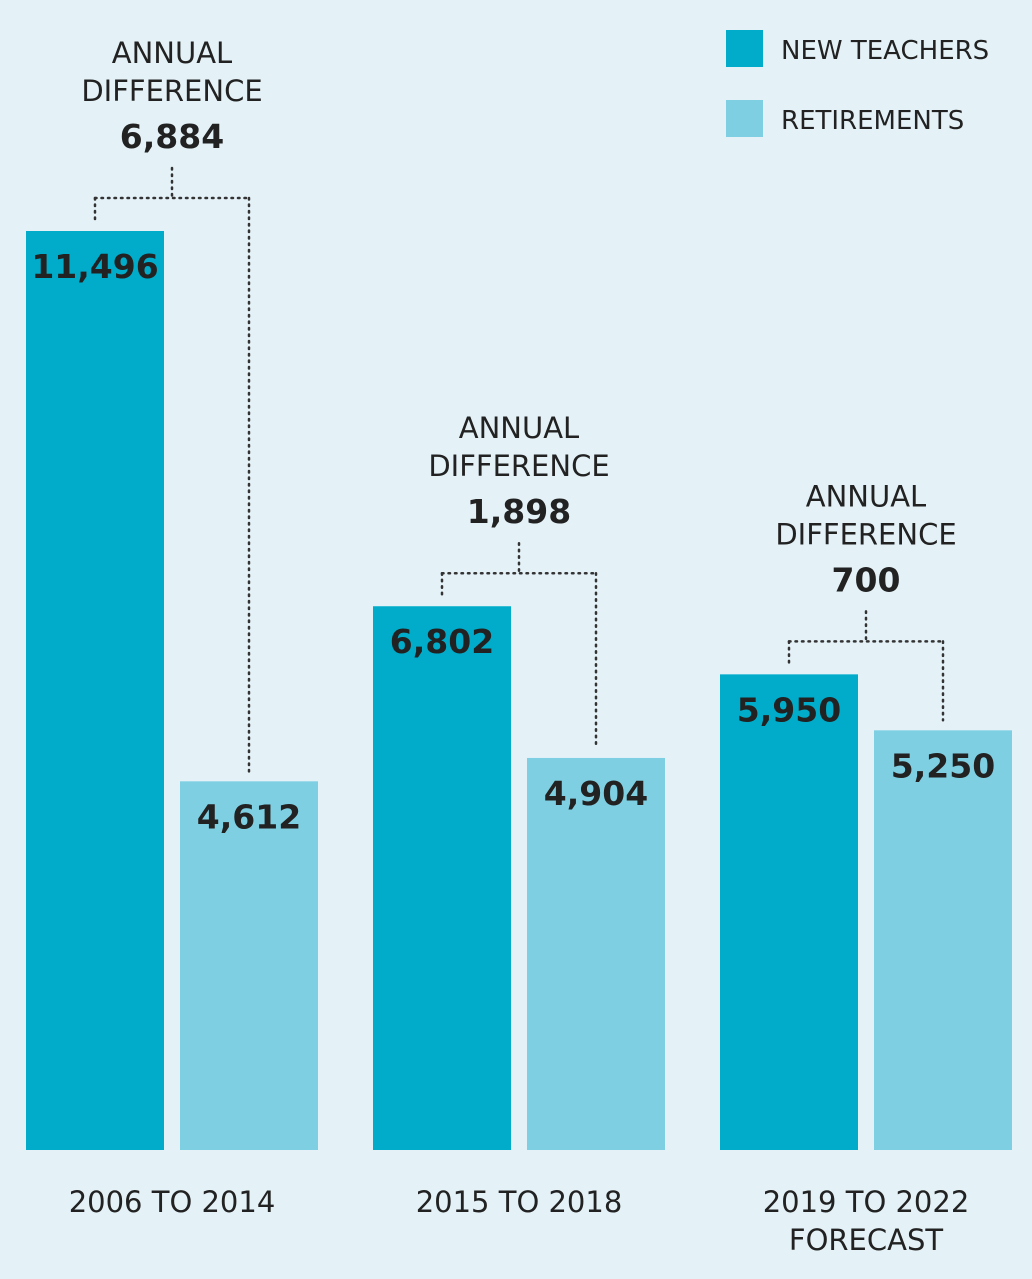  What do you see at coordinates (249, 816) in the screenshot?
I see `data-label: 4,612` at bounding box center [249, 816].